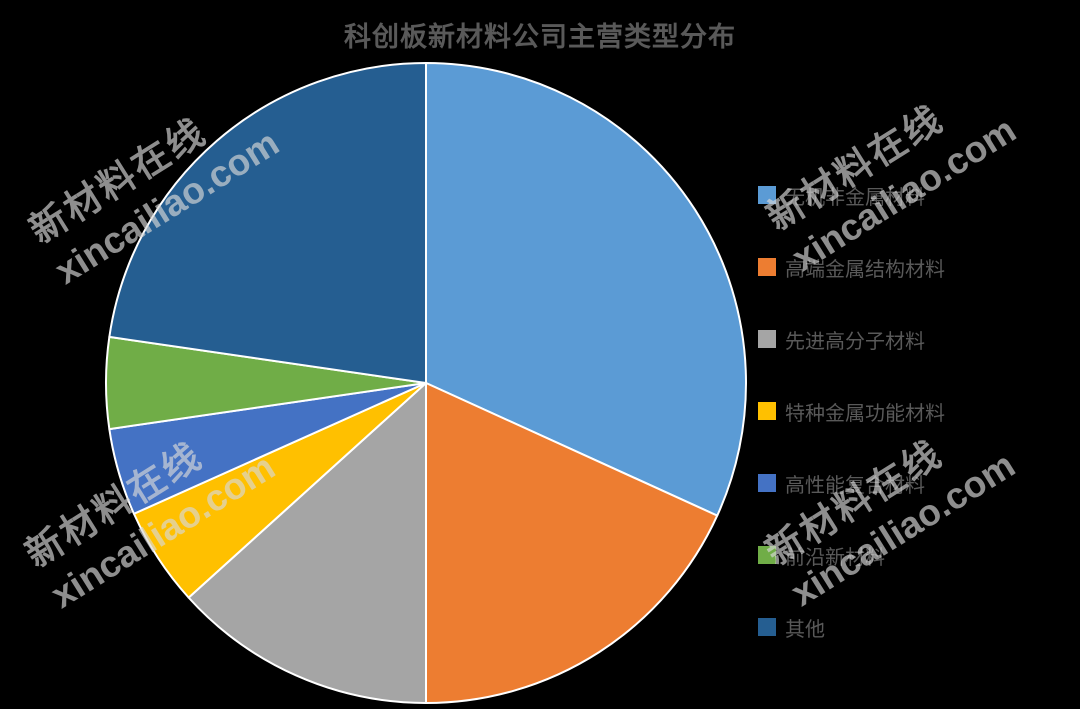 The width and height of the screenshot is (1080, 709). I want to click on legend-item-1: 高端金属结构材料, so click(851, 268).